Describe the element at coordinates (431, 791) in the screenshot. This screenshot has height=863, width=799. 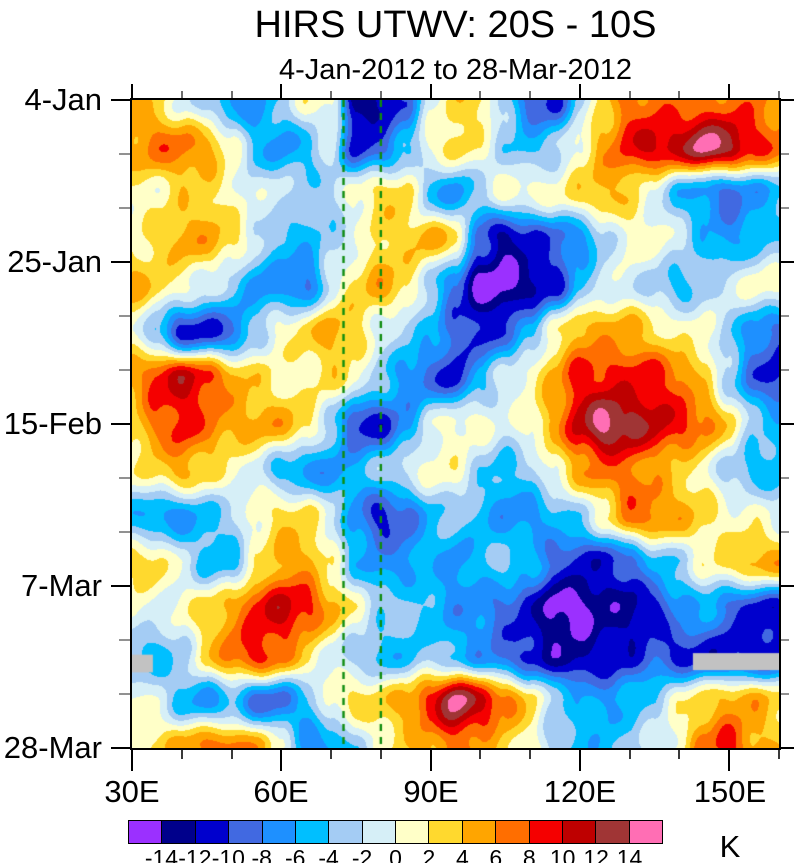
I see `x-tick-label: 90E` at that location.